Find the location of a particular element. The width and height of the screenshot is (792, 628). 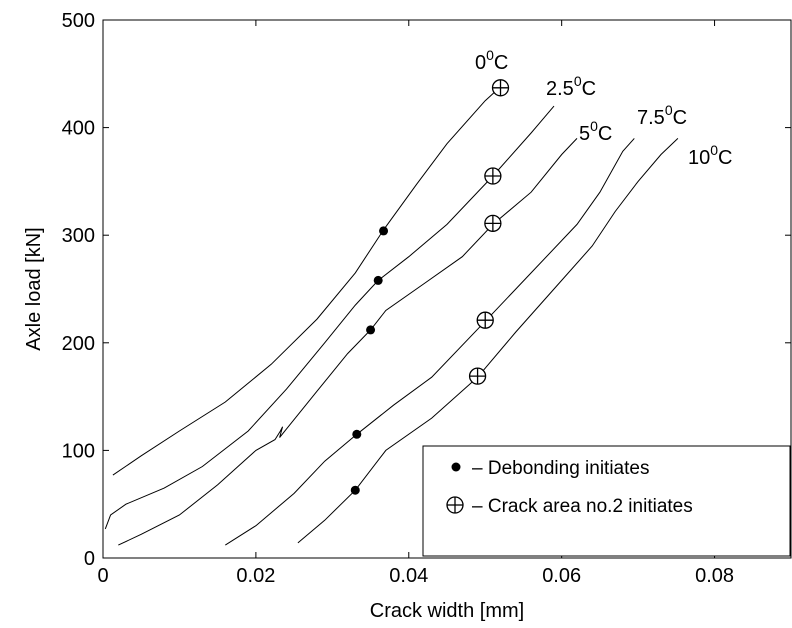

series-label-0: 00C is located at coordinates (491, 60).